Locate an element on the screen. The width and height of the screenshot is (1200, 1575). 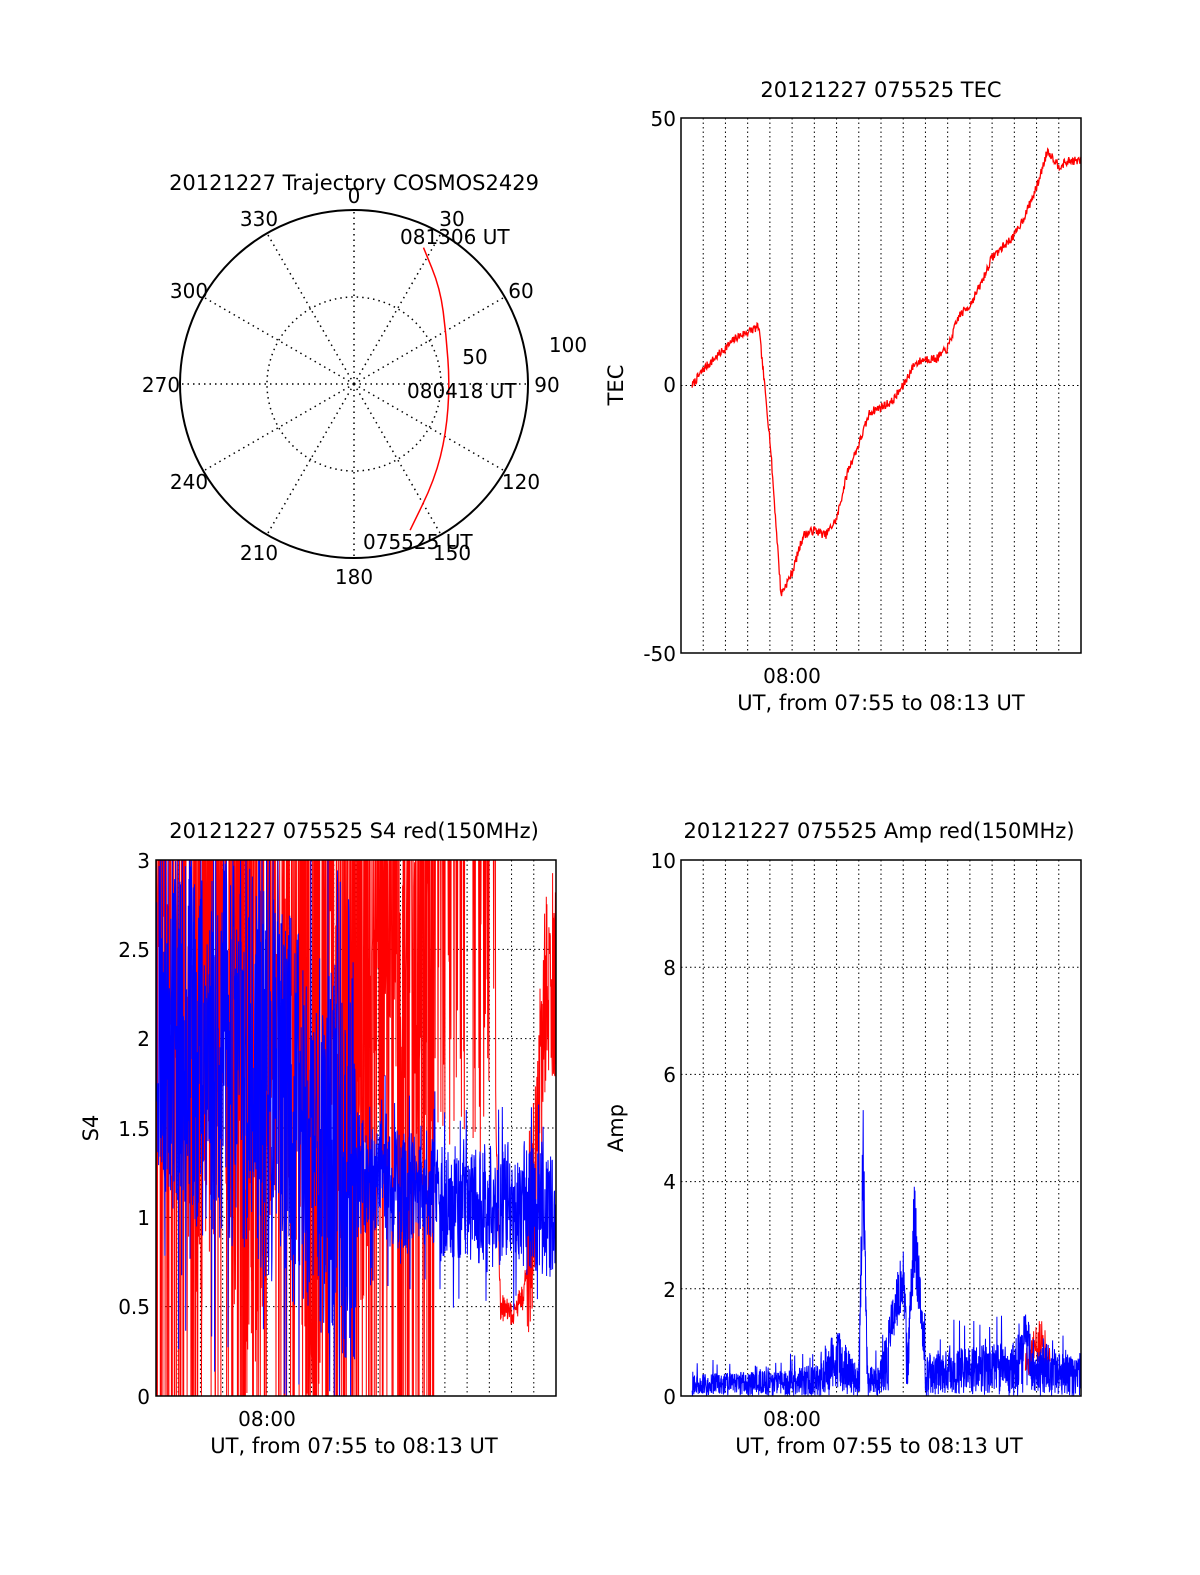
amp-ytick-8: 8 is located at coordinates (669, 968).